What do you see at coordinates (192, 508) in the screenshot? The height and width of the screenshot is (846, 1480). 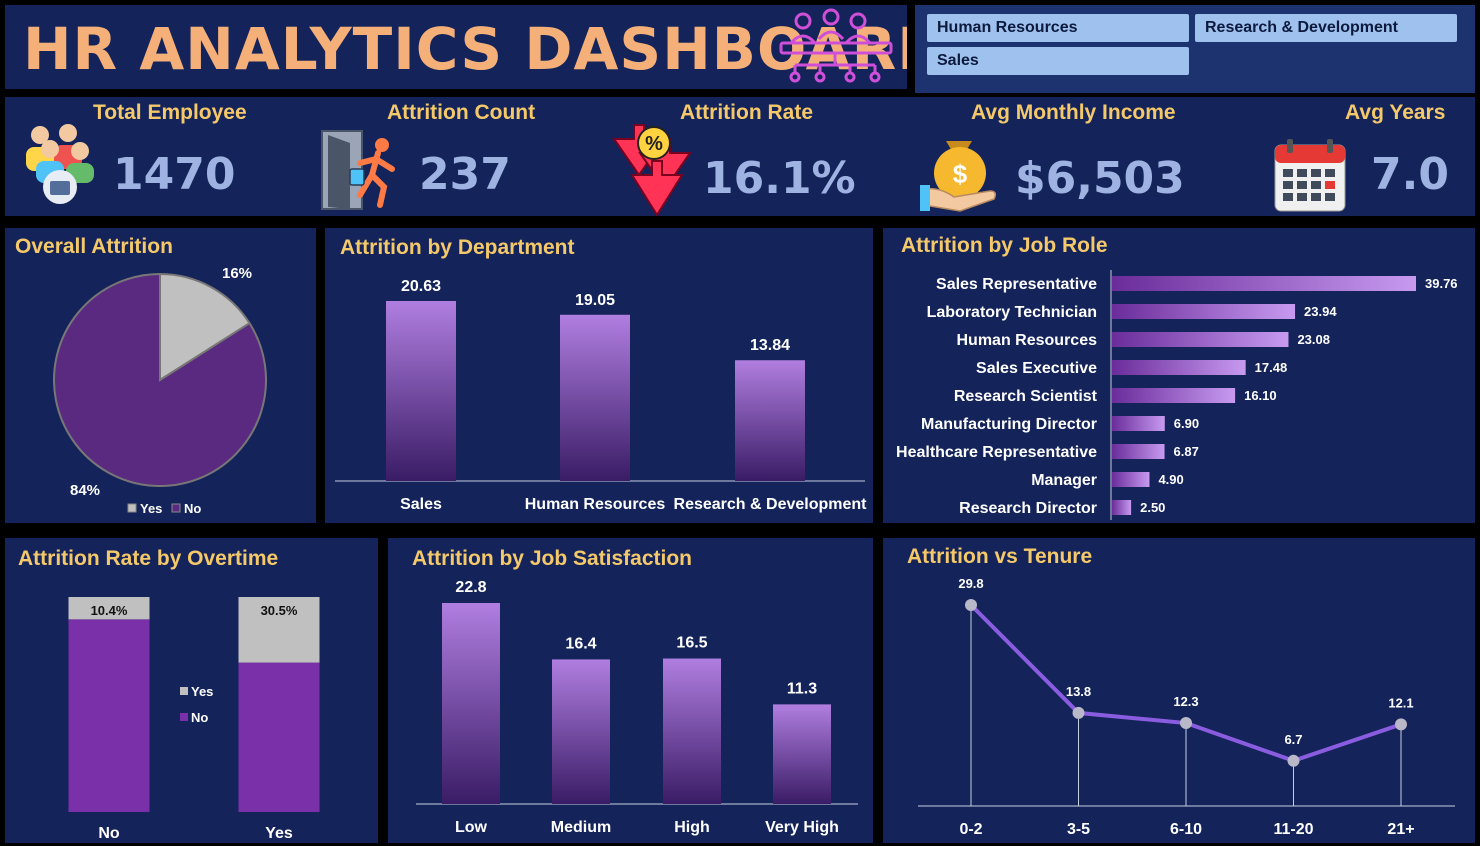 I see `legend-label-no: No` at bounding box center [192, 508].